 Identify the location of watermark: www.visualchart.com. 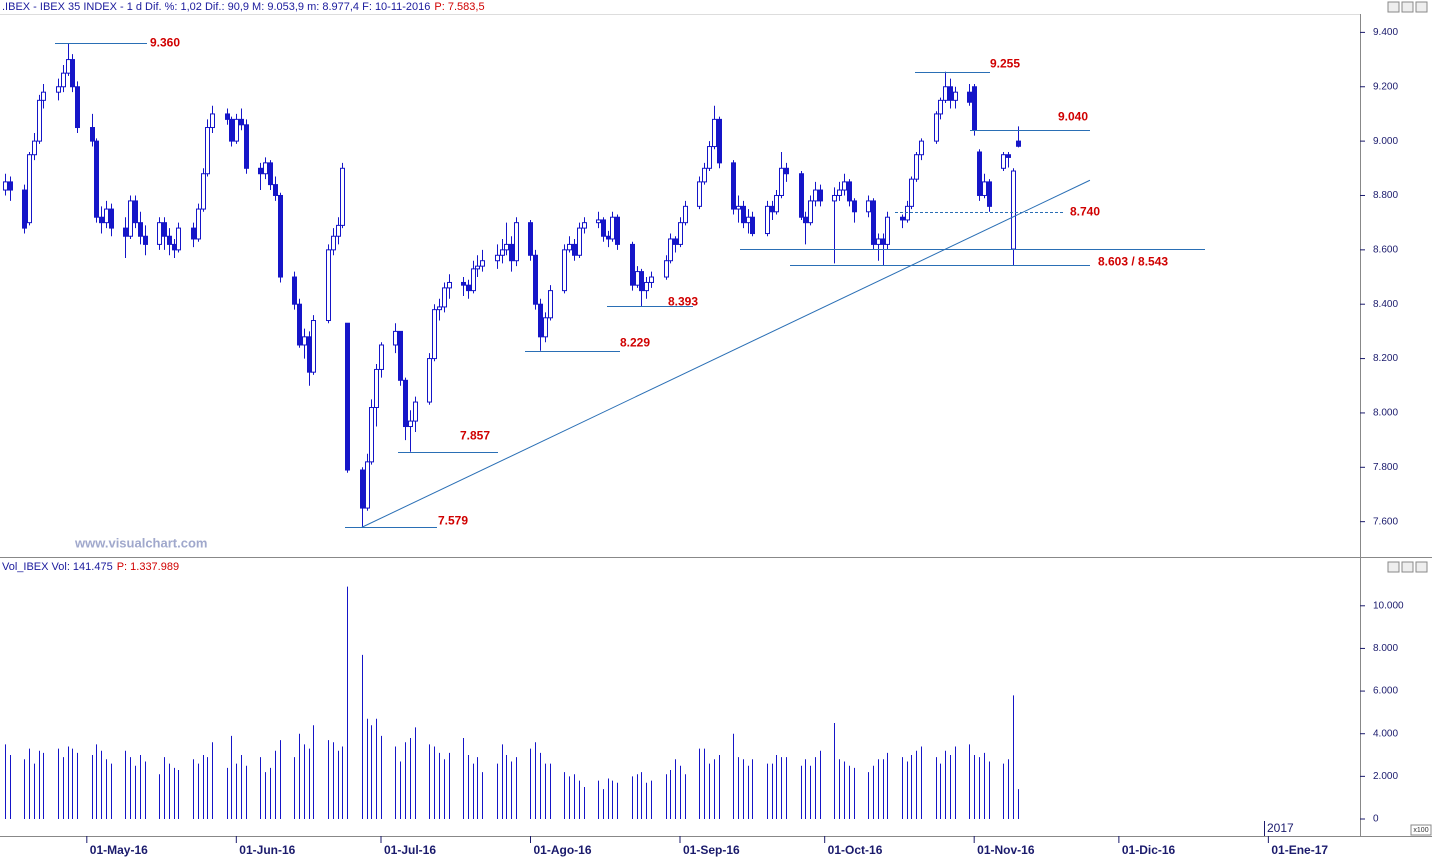
(140, 542).